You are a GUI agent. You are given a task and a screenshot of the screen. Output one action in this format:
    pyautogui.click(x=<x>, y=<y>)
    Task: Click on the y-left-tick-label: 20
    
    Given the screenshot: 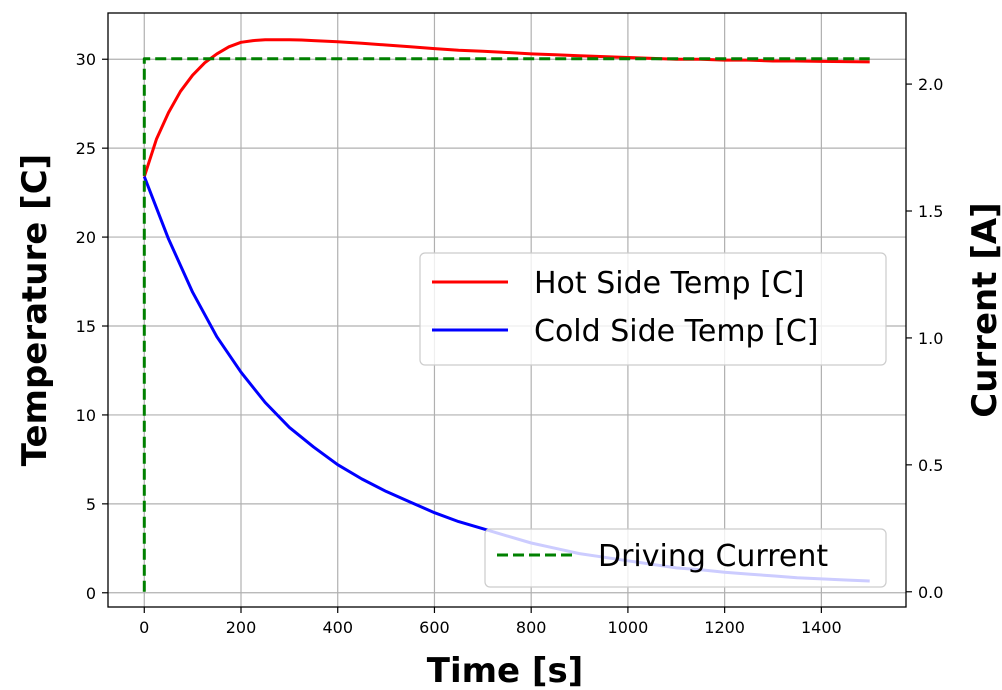 What is the action you would take?
    pyautogui.click(x=86, y=237)
    